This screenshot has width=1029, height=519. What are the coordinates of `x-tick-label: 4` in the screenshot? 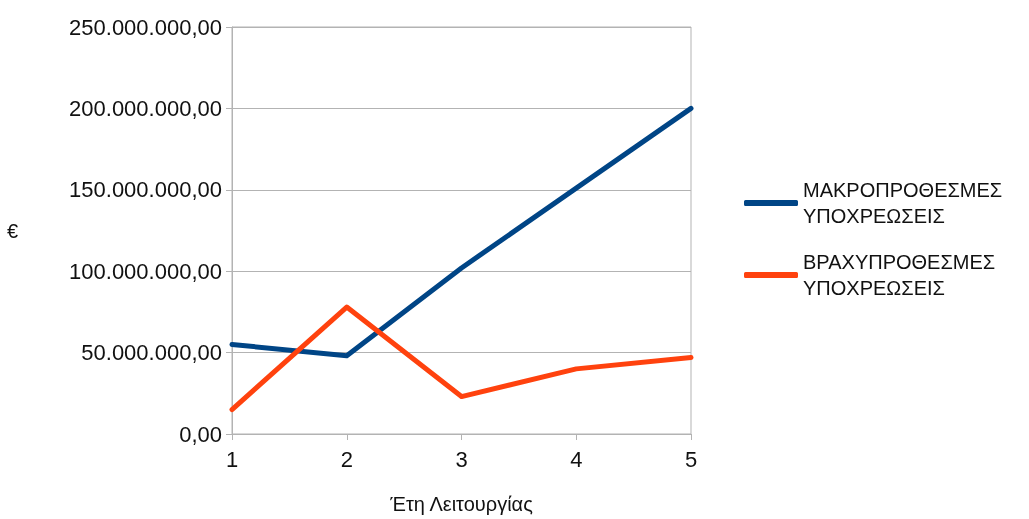 It's located at (576, 459).